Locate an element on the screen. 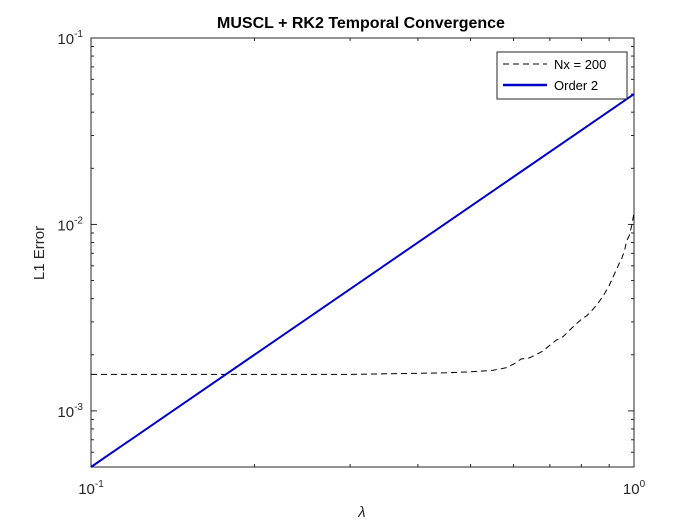 The image size is (700, 525). legend: Nx = 200 Order 2 is located at coordinates (562, 75).